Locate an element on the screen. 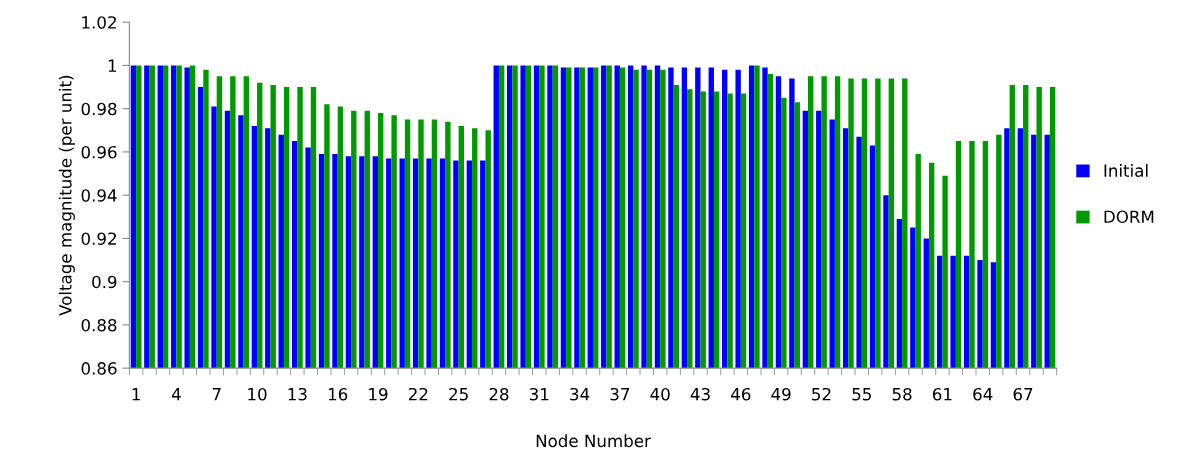  y-tick-label: 0.86 is located at coordinates (99, 368).